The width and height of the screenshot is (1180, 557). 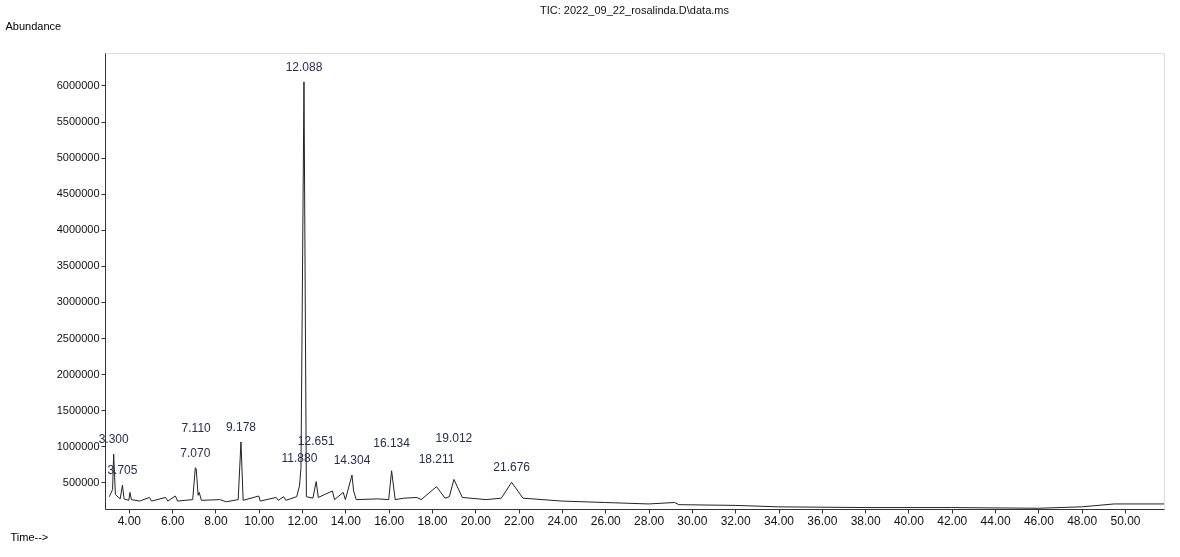 What do you see at coordinates (779, 520) in the screenshot?
I see `x-tick-label: 34.00` at bounding box center [779, 520].